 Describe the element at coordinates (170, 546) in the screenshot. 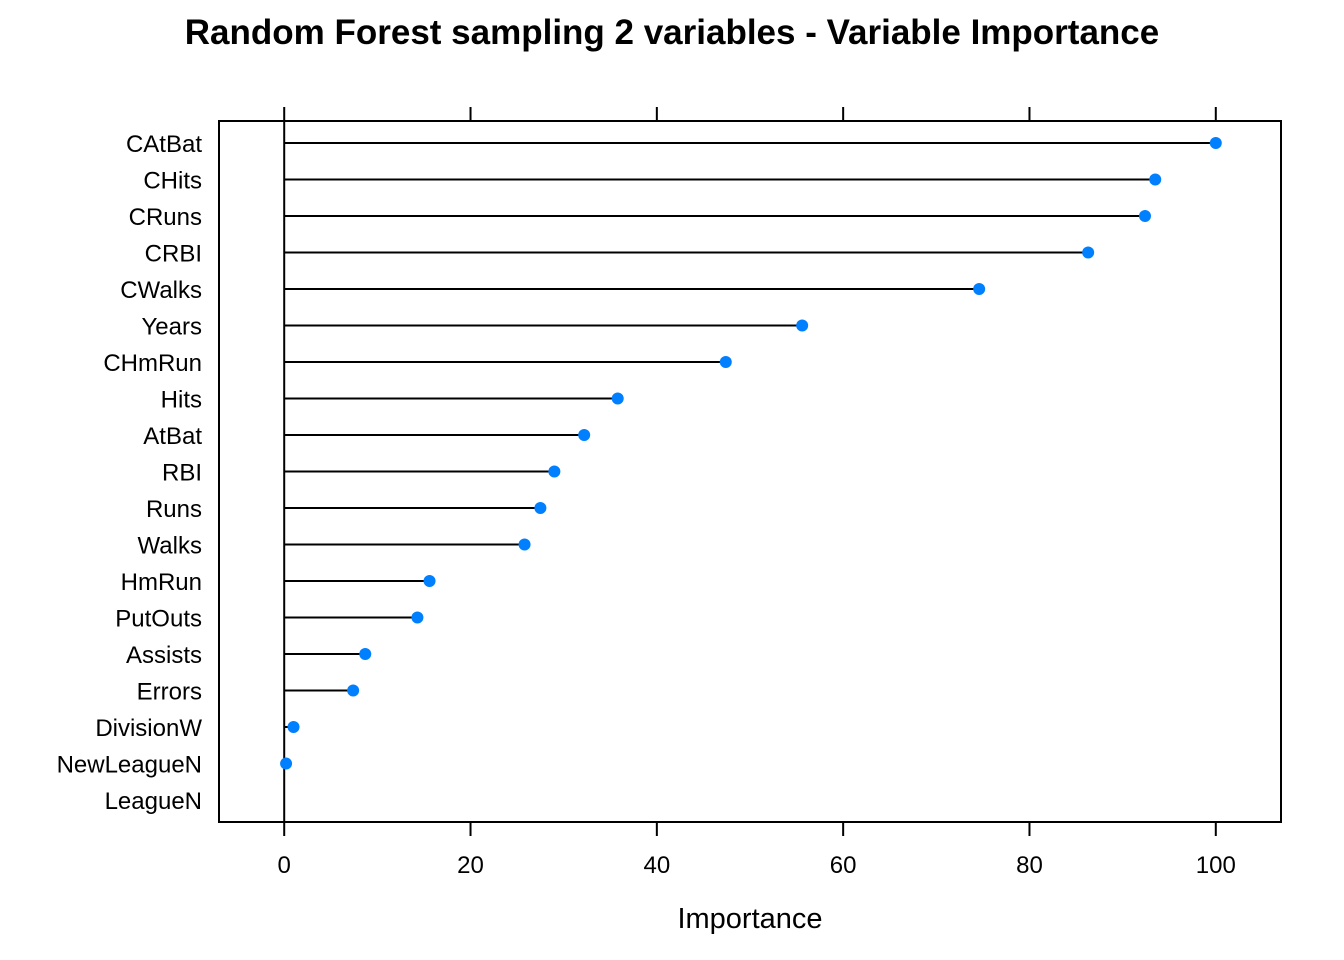

I see `category-label: Walks` at that location.